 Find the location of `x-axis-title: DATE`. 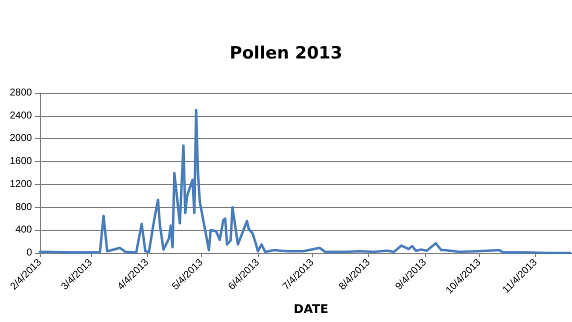

x-axis-title: DATE is located at coordinates (311, 309).